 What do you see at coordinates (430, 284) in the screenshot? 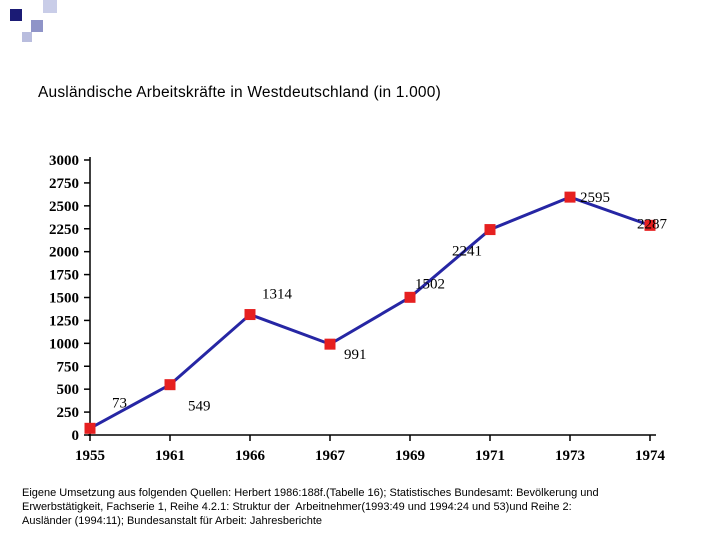
I see `data-point-label: 1502` at bounding box center [430, 284].